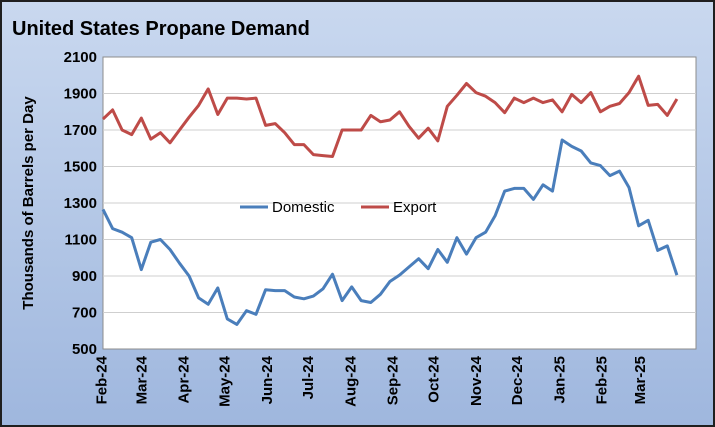 The width and height of the screenshot is (715, 427). I want to click on x-tick-label: Aug-24, so click(350, 380).